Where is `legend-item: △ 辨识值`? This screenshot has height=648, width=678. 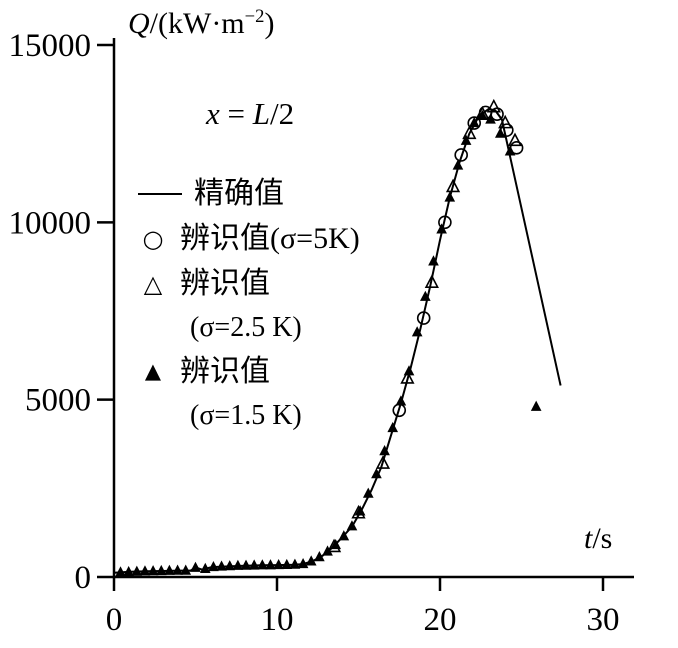 legend-item: △ 辨识值 is located at coordinates (249, 284).